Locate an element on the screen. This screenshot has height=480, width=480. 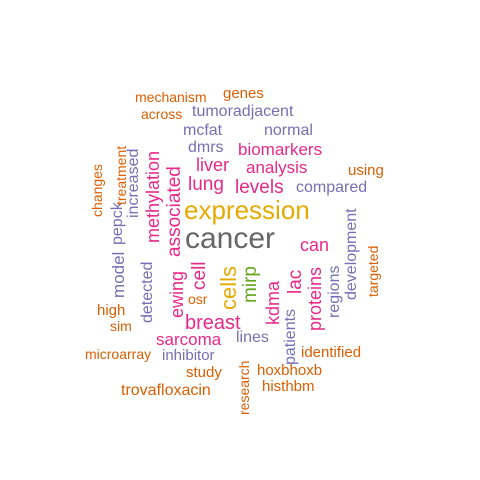
word-targeted: targeted is located at coordinates (373, 271).